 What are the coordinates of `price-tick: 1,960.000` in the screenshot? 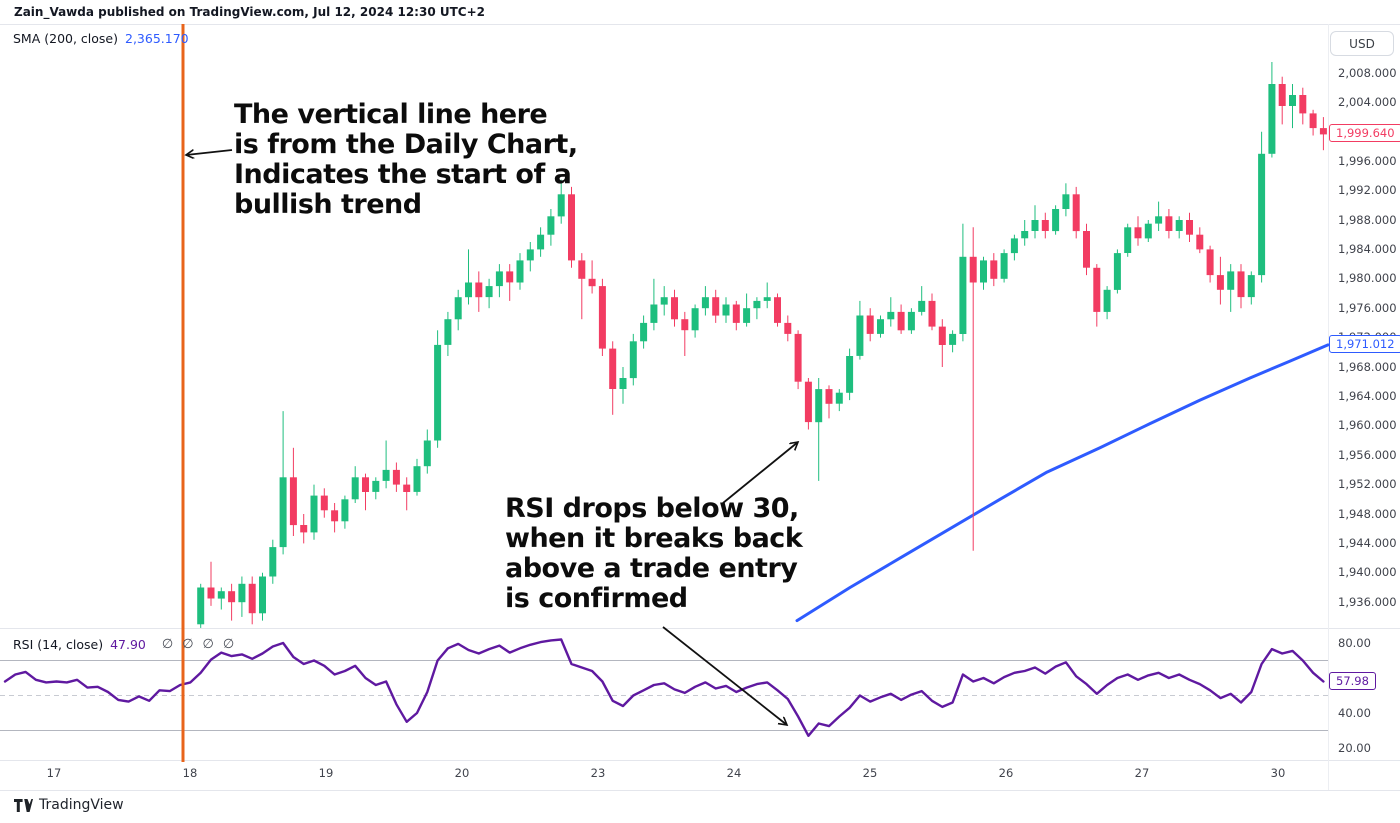 It's located at (1367, 425).